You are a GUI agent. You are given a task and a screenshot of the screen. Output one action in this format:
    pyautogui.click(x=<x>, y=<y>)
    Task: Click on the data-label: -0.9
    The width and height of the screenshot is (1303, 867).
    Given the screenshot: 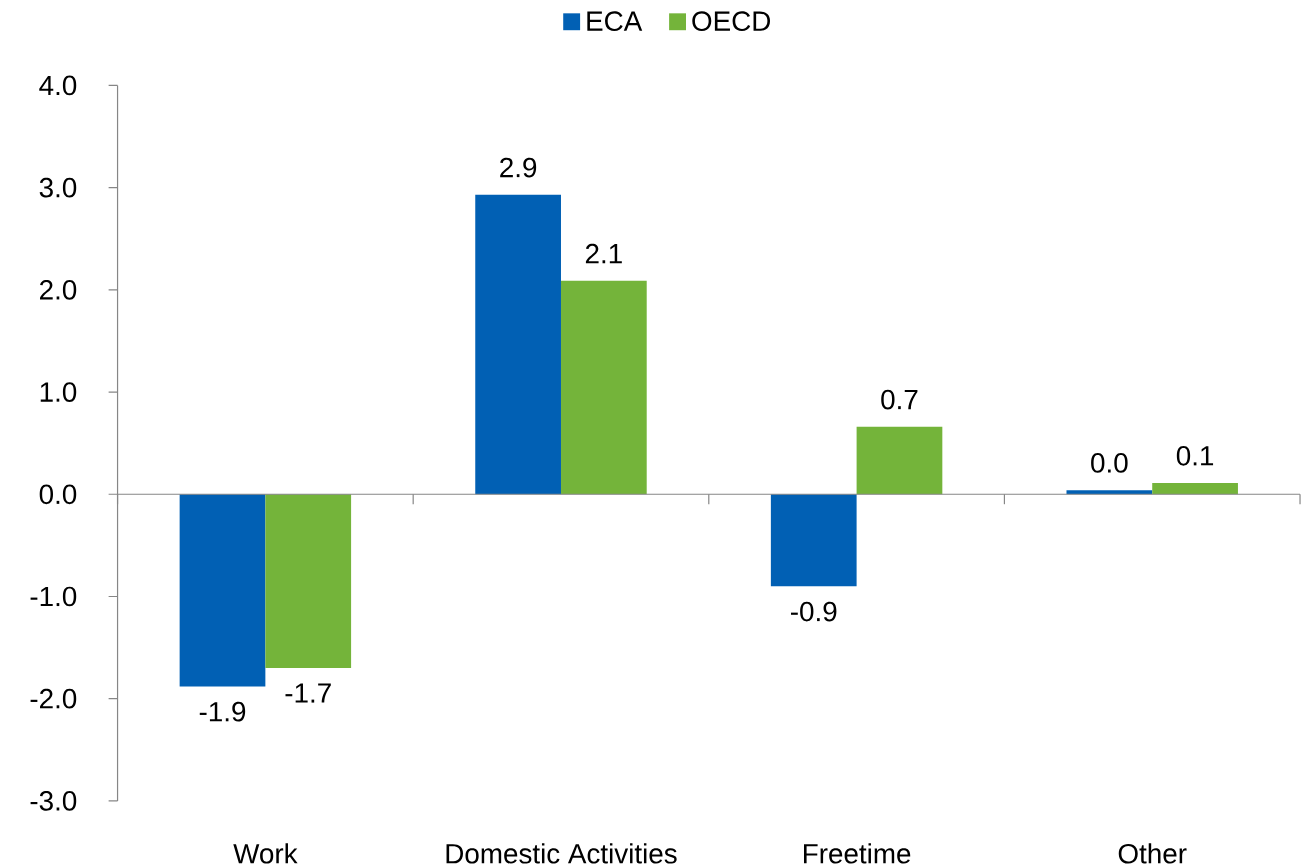 What is the action you would take?
    pyautogui.click(x=814, y=611)
    